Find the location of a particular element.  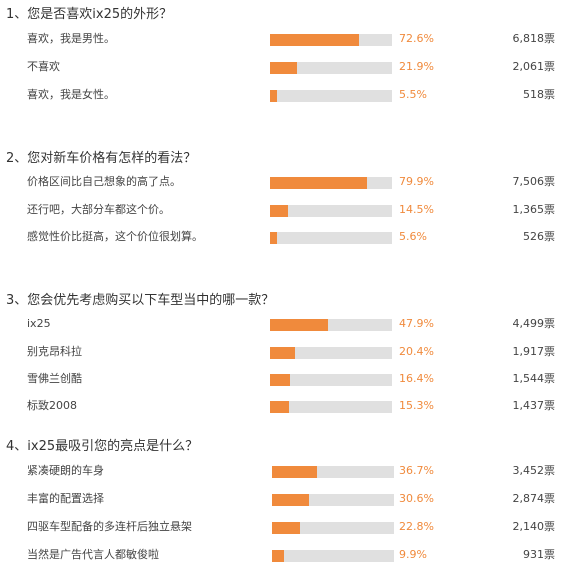

option-votes: 1,544票 is located at coordinates (534, 378).